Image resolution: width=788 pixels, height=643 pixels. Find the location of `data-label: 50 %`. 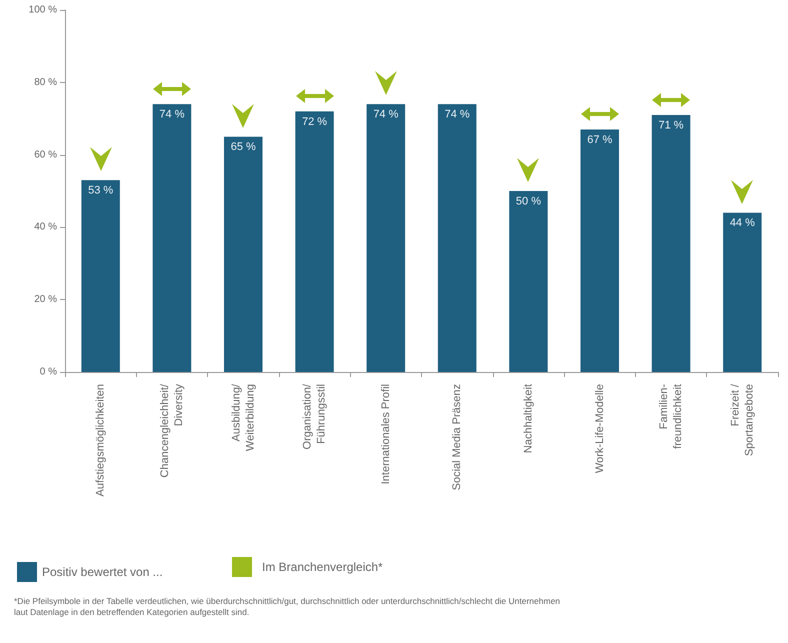

data-label: 50 % is located at coordinates (529, 202).